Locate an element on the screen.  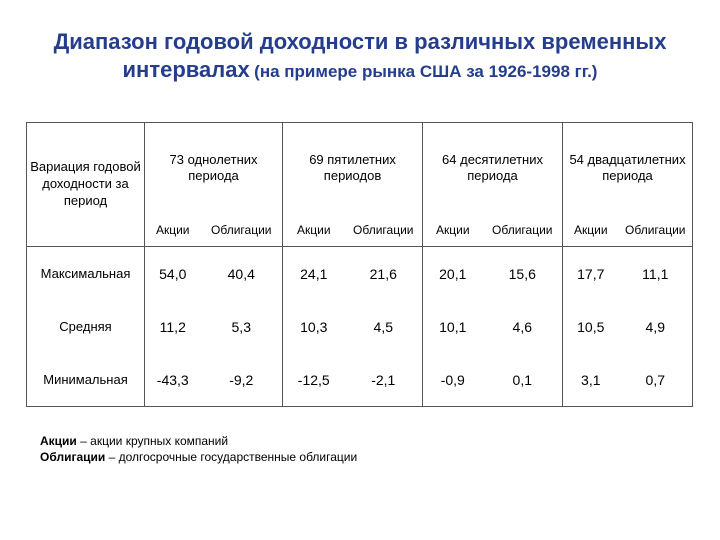
table-cell: 0,7 is located at coordinates (656, 380).